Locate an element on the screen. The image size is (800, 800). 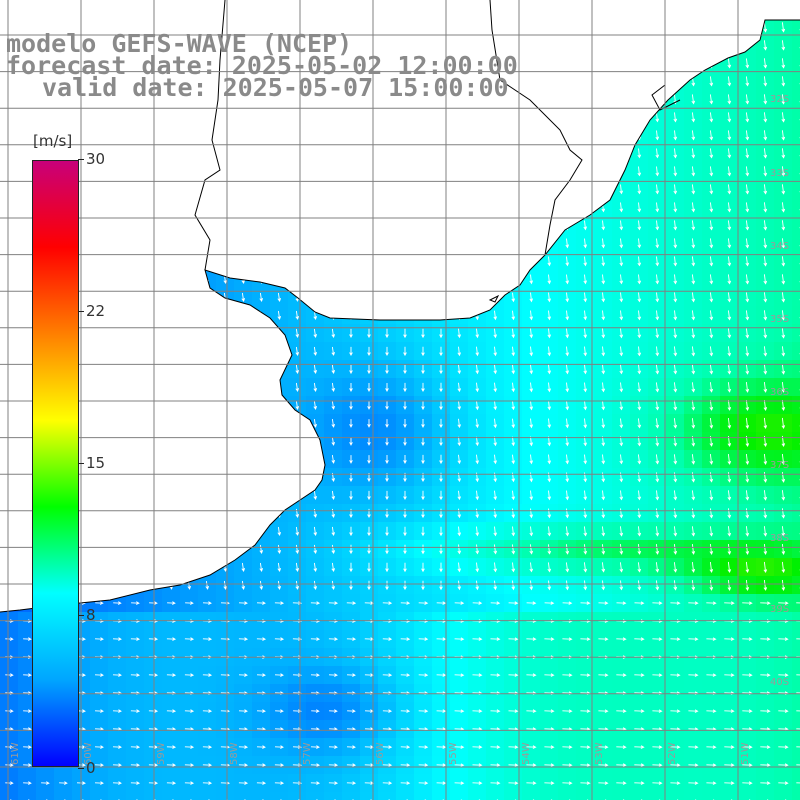
lat-label: 36S is located at coordinates (779, 392).